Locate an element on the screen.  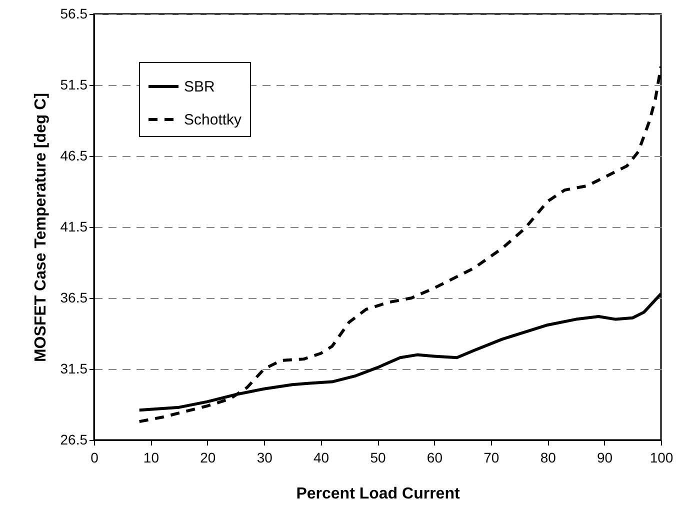
y-tick-label: 31.5 is located at coordinates (74, 368).